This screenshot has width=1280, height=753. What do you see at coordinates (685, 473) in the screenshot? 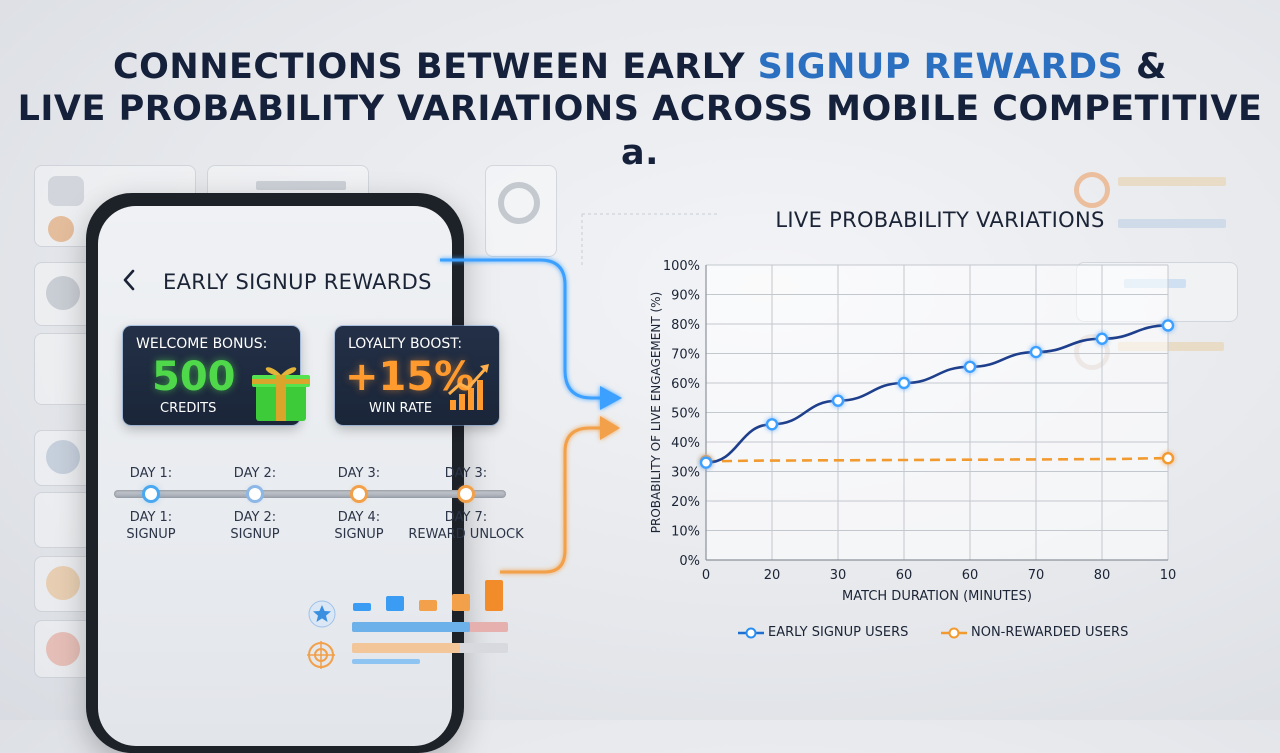
I see `y-tick-label: 30%` at bounding box center [685, 473].